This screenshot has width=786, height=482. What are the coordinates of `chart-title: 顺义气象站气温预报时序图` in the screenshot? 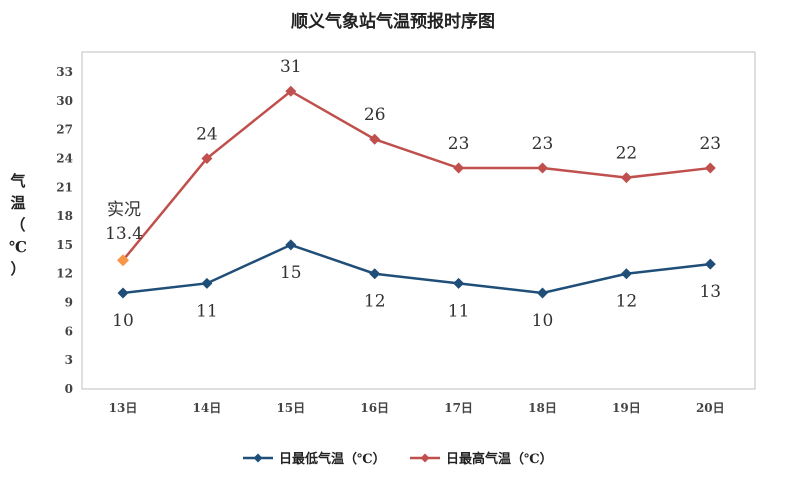 It's located at (393, 21).